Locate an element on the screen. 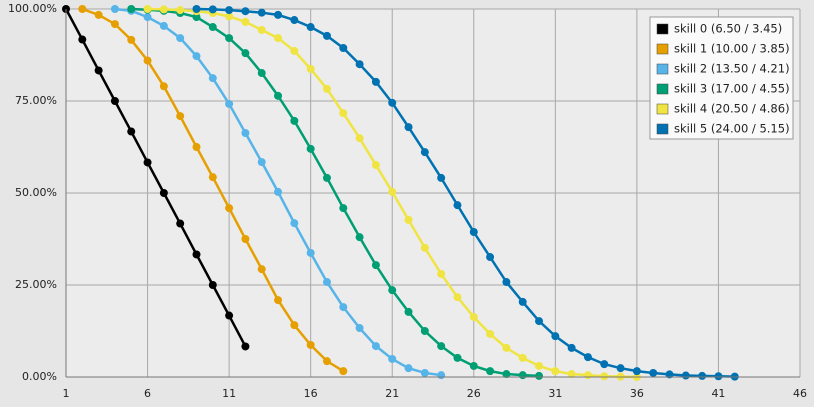 The height and width of the screenshot is (407, 814). x-tick-label: 21 is located at coordinates (392, 393).